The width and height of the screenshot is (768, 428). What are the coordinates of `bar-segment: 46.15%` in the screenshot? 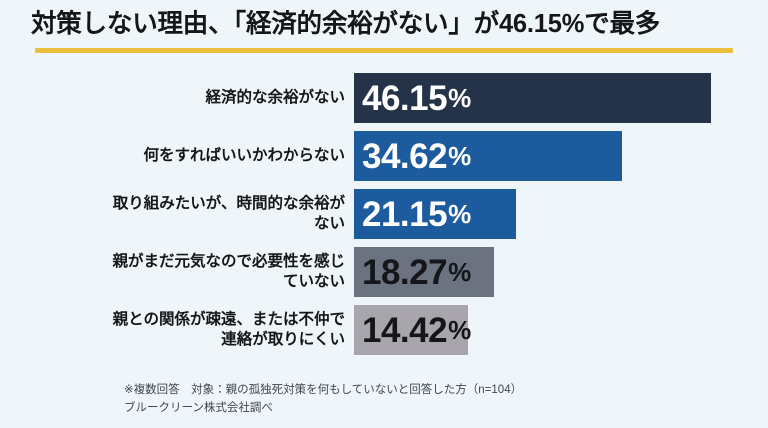 It's located at (532, 98).